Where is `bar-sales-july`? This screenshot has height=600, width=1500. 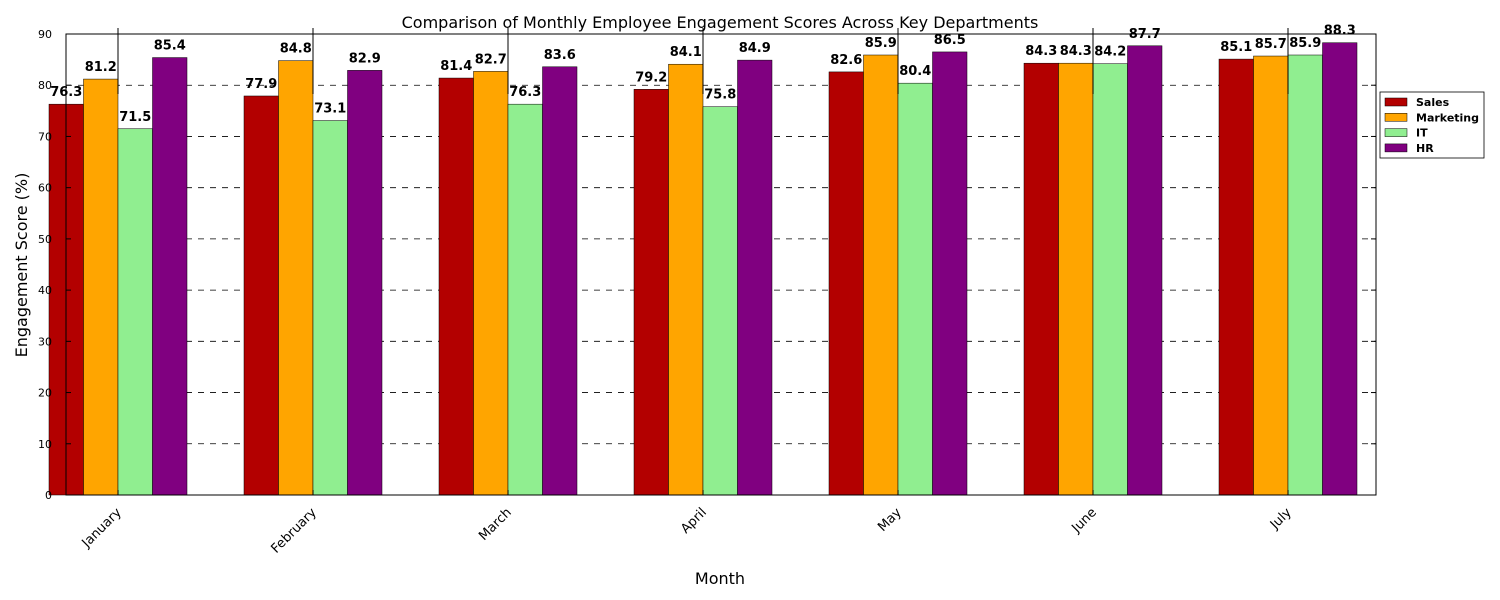
bar-sales-july is located at coordinates (1236, 277).